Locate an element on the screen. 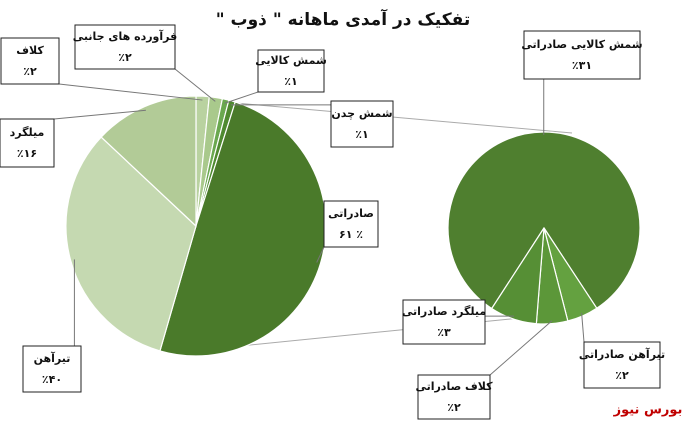 This screenshot has width=686, height=430. slice-value: ٪۱۶ is located at coordinates (27, 153).